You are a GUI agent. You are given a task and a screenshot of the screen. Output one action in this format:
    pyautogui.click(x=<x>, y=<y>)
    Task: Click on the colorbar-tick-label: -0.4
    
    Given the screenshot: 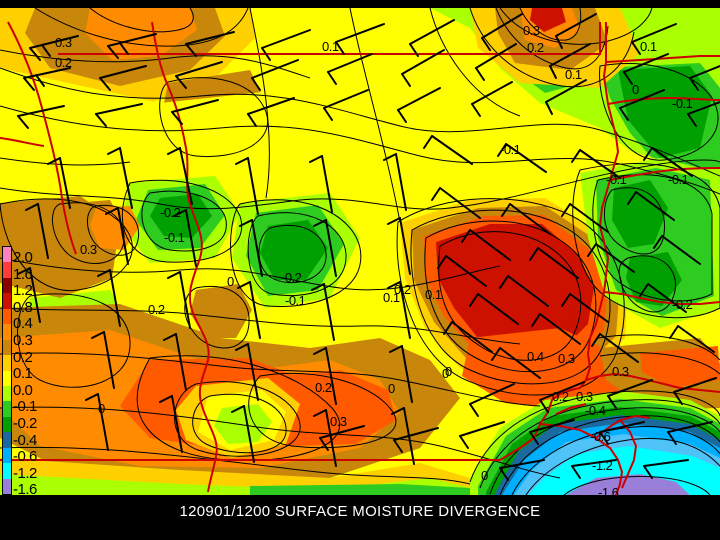 What is the action you would take?
    pyautogui.click(x=25, y=440)
    